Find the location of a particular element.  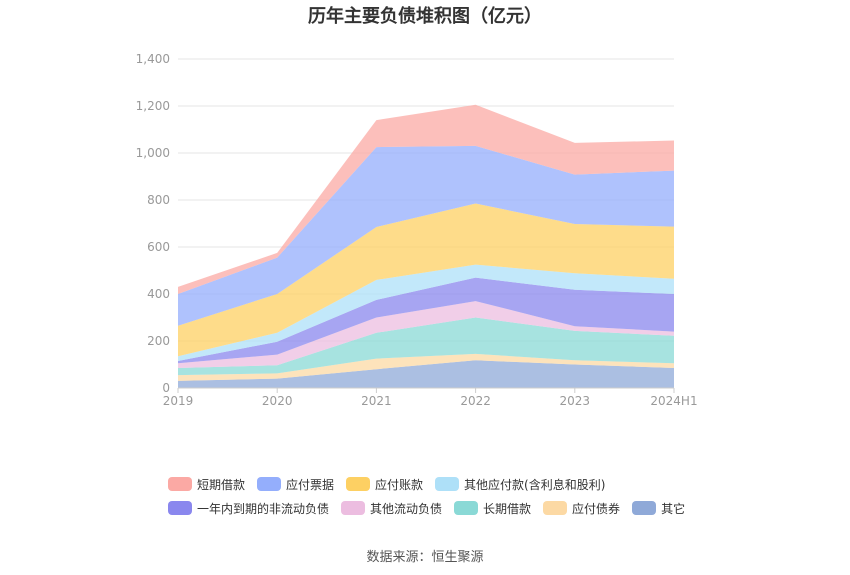

legend-item: 其他应付款(含利息和股利) is located at coordinates (520, 484).